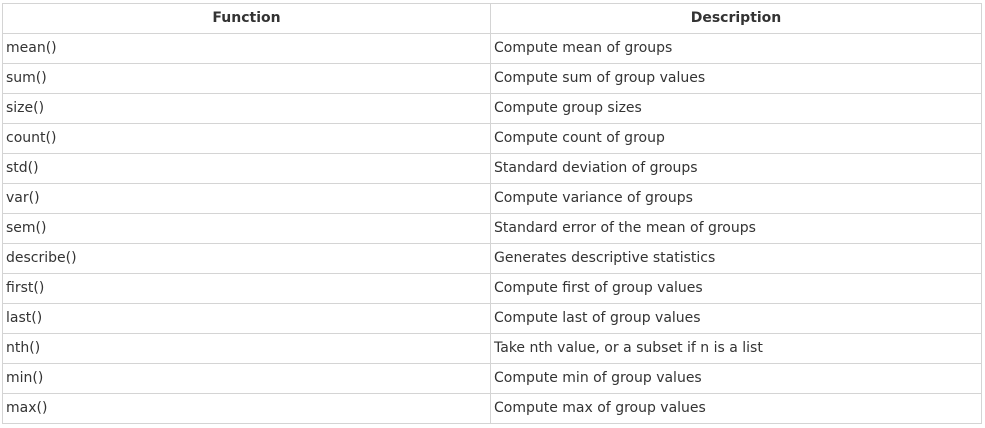 The height and width of the screenshot is (428, 985). Describe the element at coordinates (736, 318) in the screenshot. I see `description-cell: Compute last of group values` at that location.